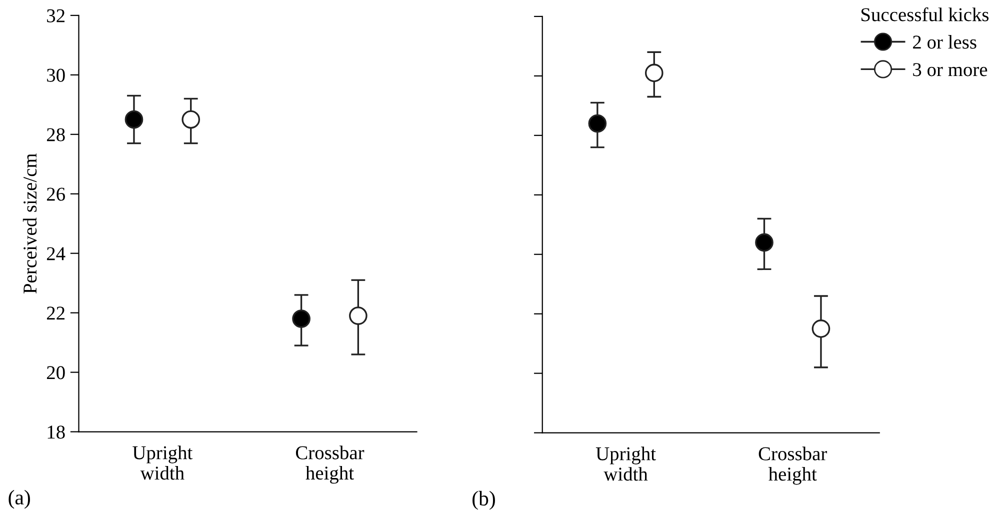 This screenshot has width=997, height=514. Describe the element at coordinates (56, 253) in the screenshot. I see `y-tick-label: 24` at that location.